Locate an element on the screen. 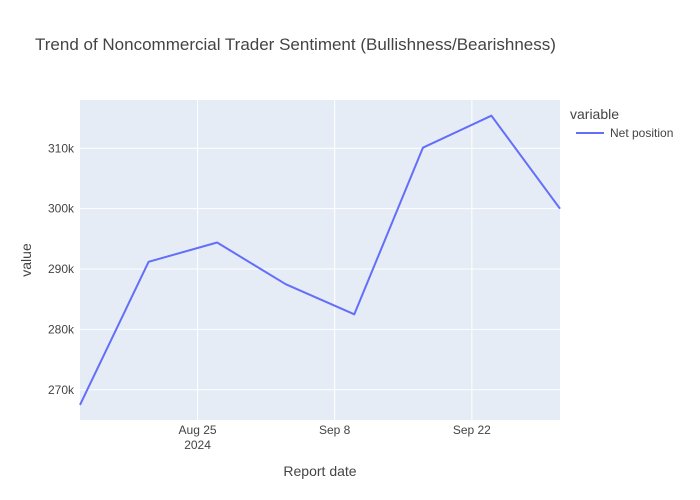  y-tick-label: 280k is located at coordinates (61, 329).